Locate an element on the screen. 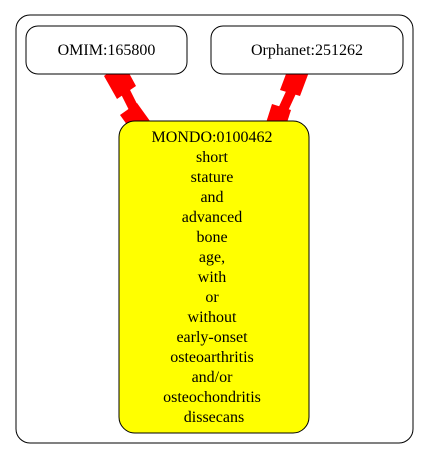  mondo-label-line: advanced is located at coordinates (212, 217).